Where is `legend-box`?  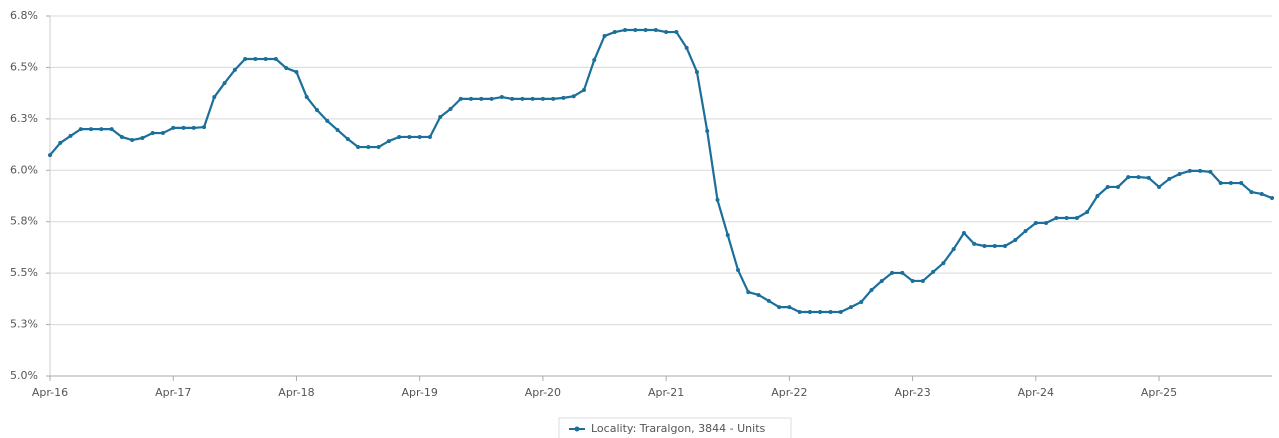
legend-box is located at coordinates (675, 427).